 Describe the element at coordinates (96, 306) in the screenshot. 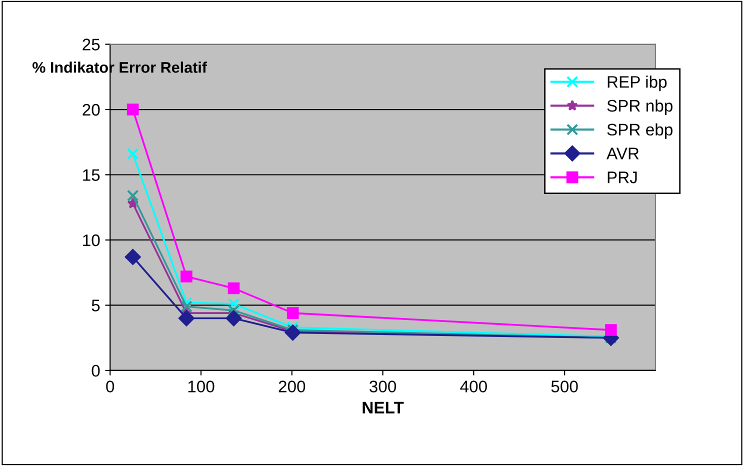

I see `y-tick-label: 5` at that location.